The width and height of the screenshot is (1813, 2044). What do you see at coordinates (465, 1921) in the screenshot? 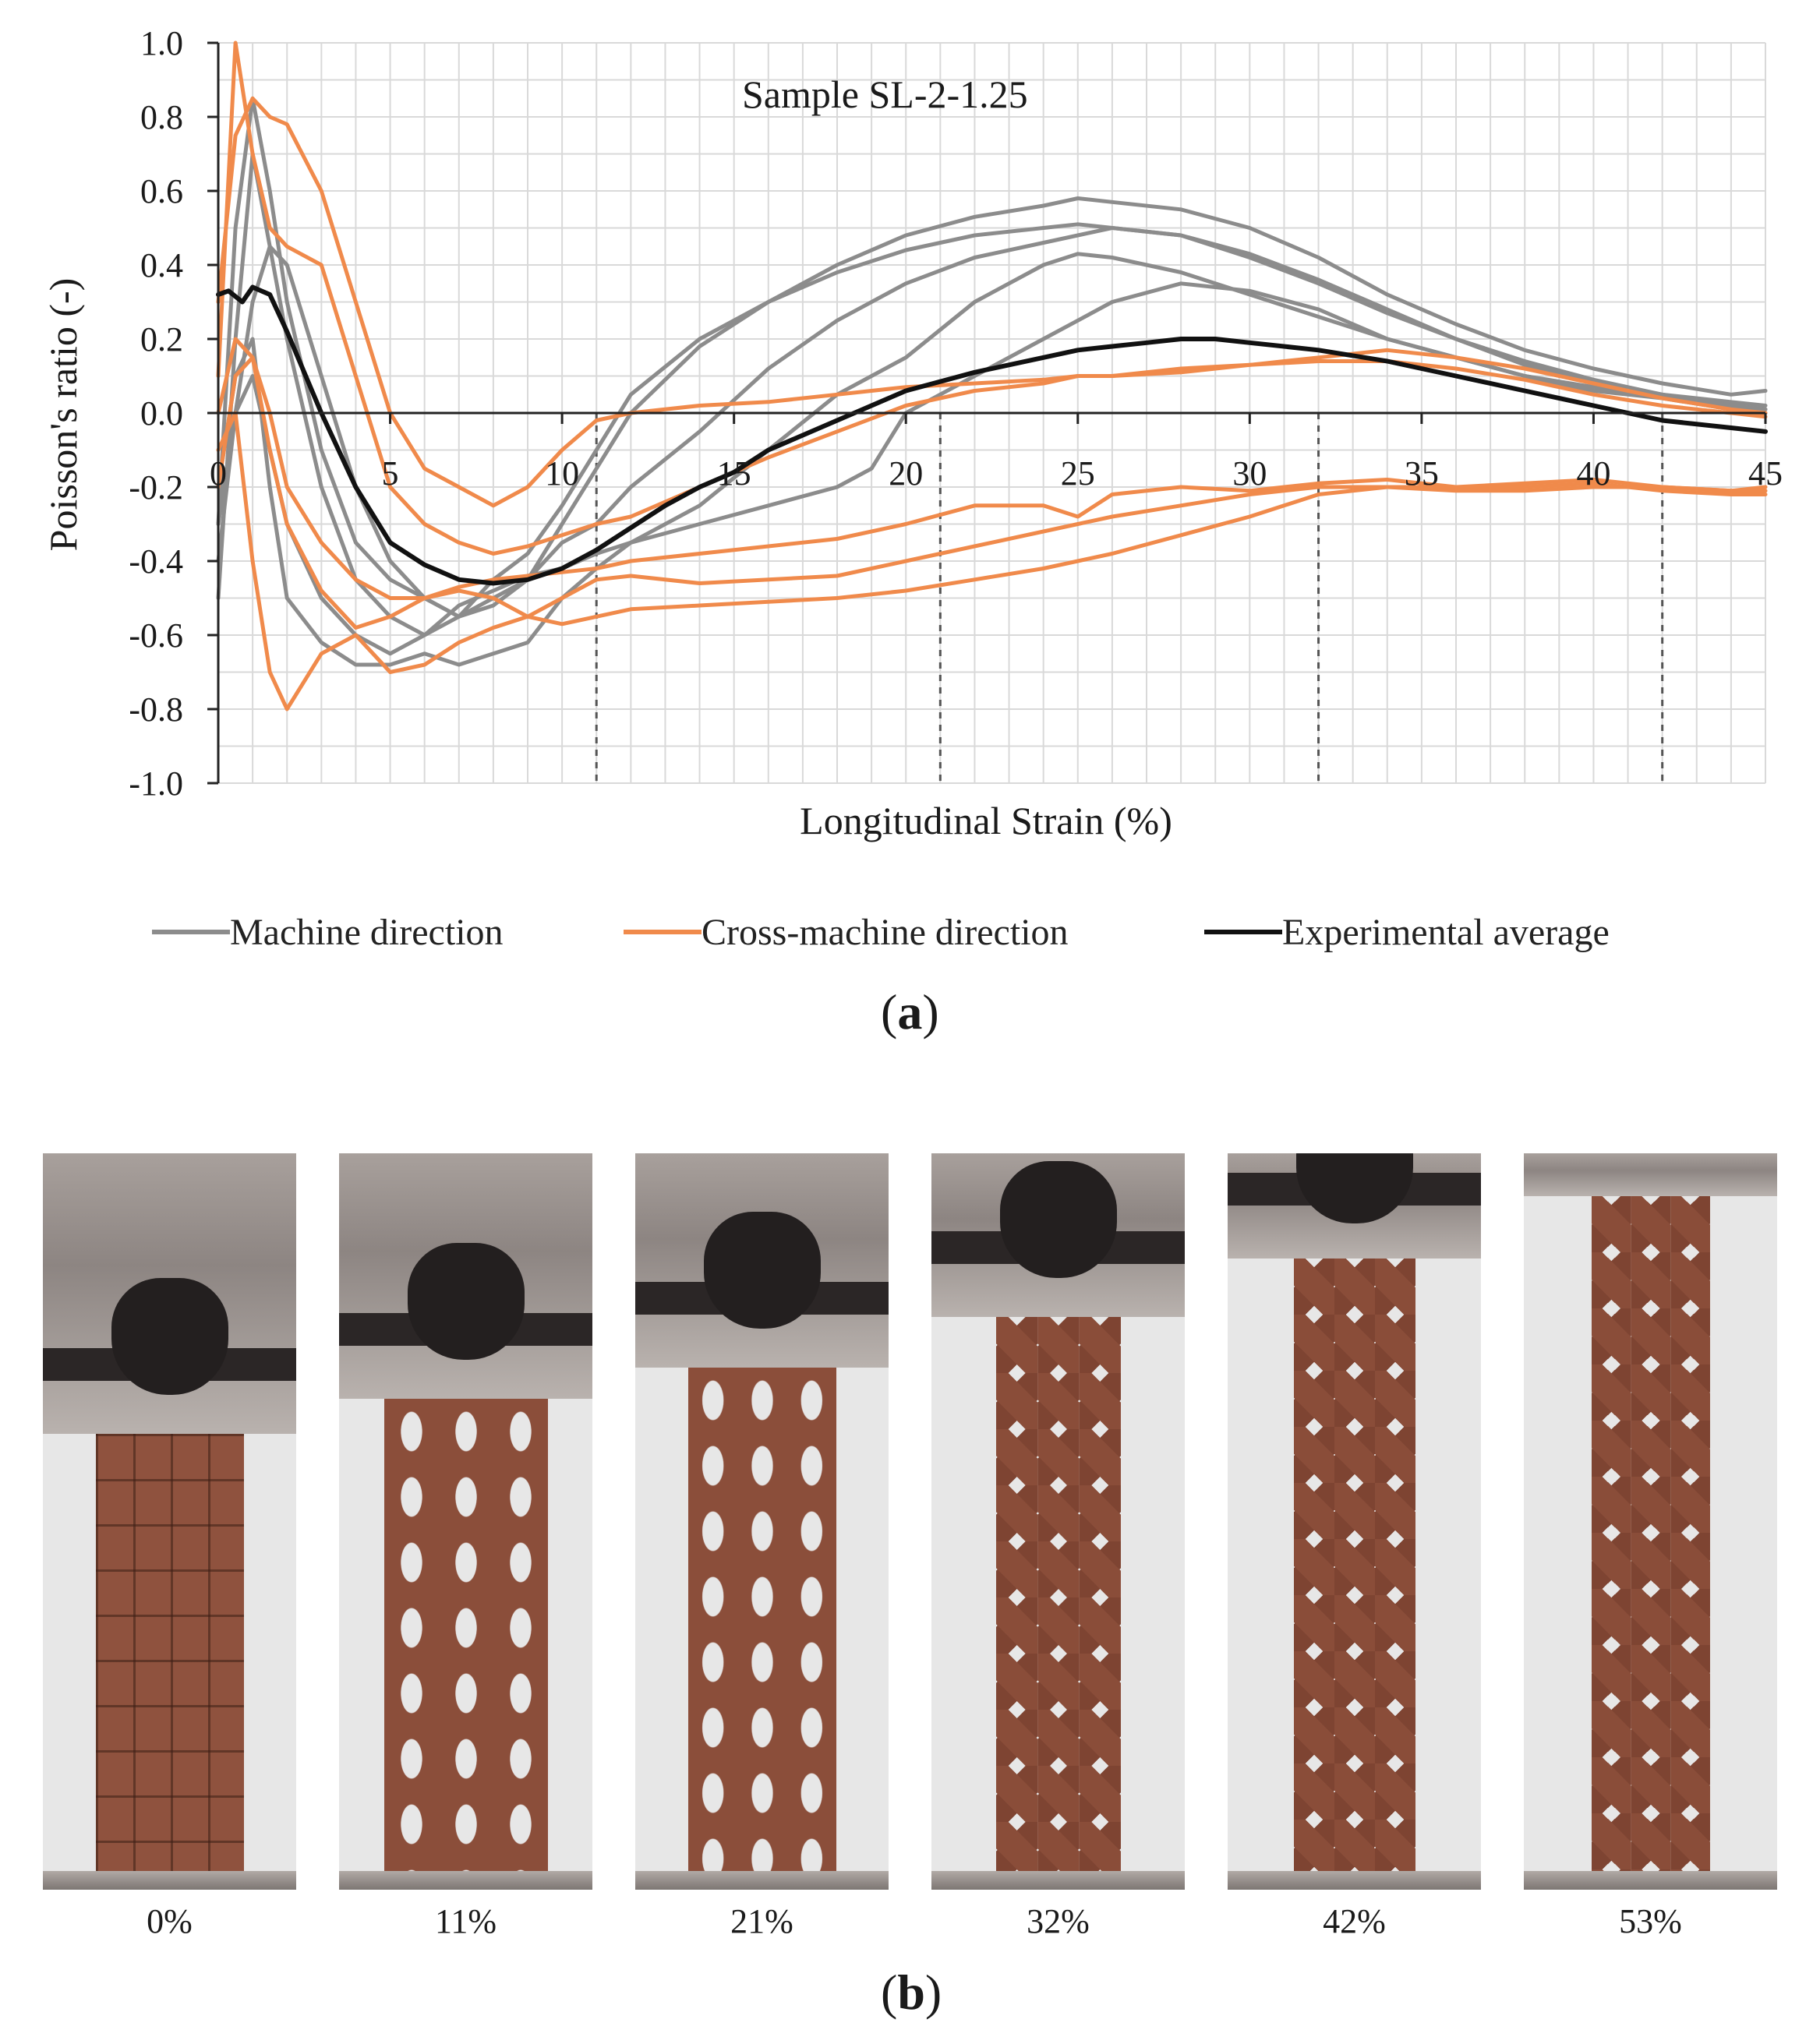
I see `photo-caption: 11%` at bounding box center [465, 1921].